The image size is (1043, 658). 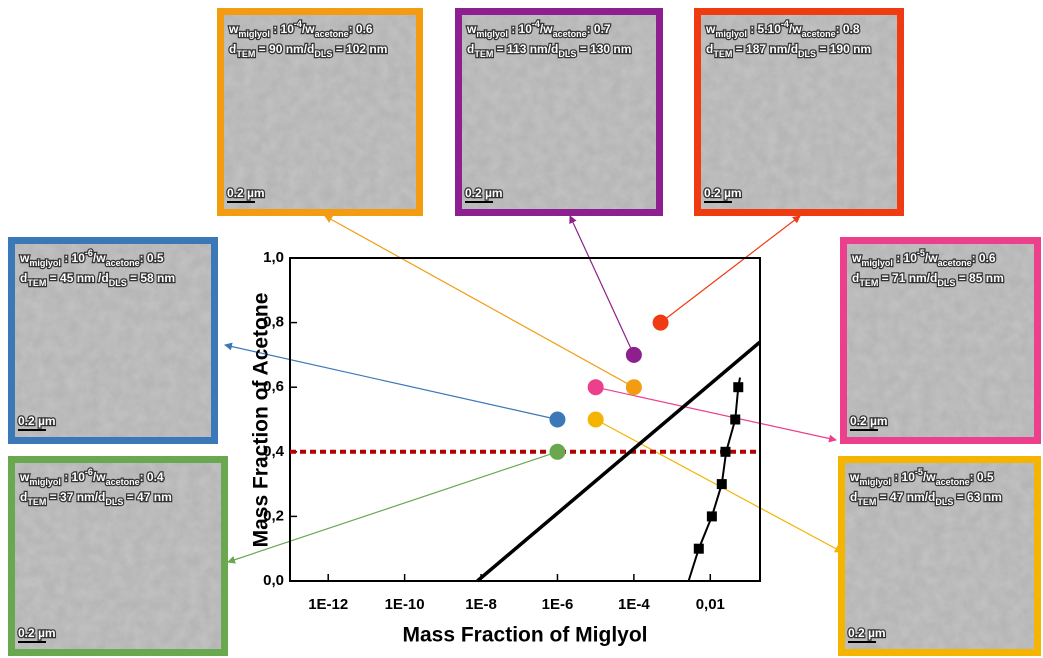 What do you see at coordinates (298, 24) in the screenshot?
I see `text-run: -4` at bounding box center [298, 24].